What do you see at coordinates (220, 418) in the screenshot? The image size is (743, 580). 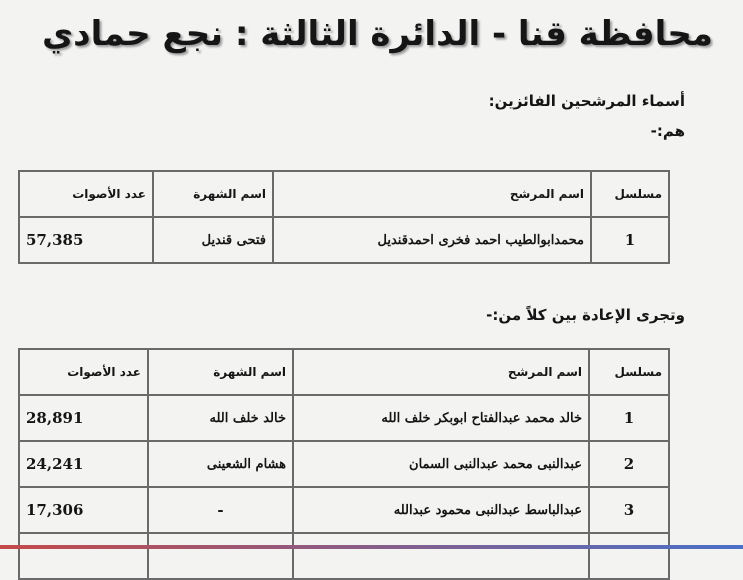 I see `cell-nickname: خالد خلف الله` at bounding box center [220, 418].